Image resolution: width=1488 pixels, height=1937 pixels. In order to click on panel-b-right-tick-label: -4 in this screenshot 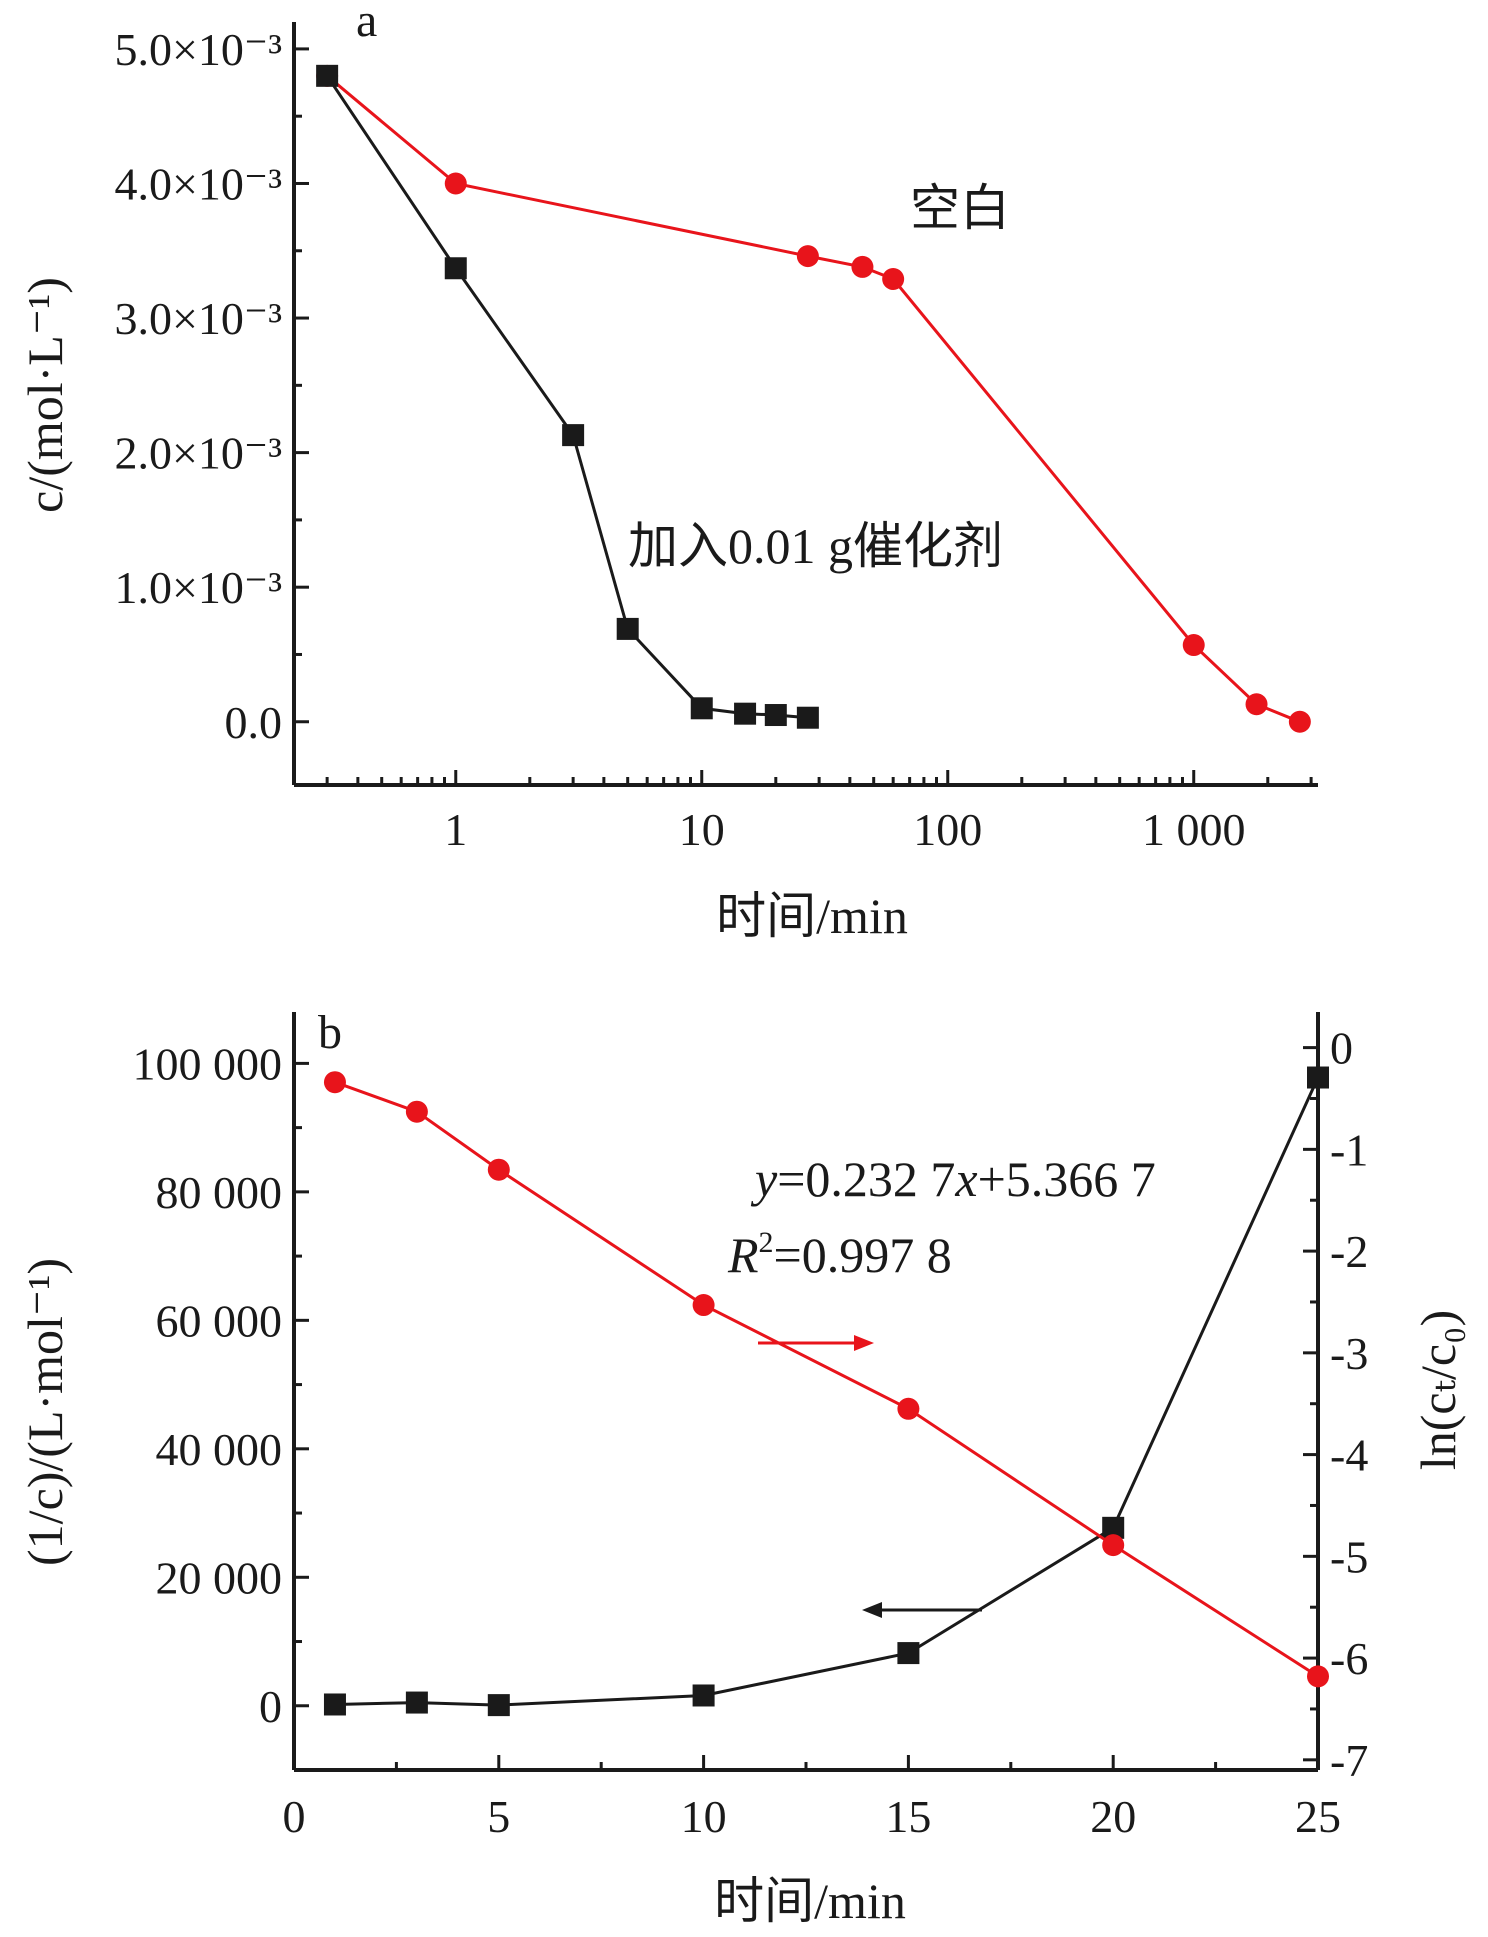, I will do `click(1349, 1455)`.